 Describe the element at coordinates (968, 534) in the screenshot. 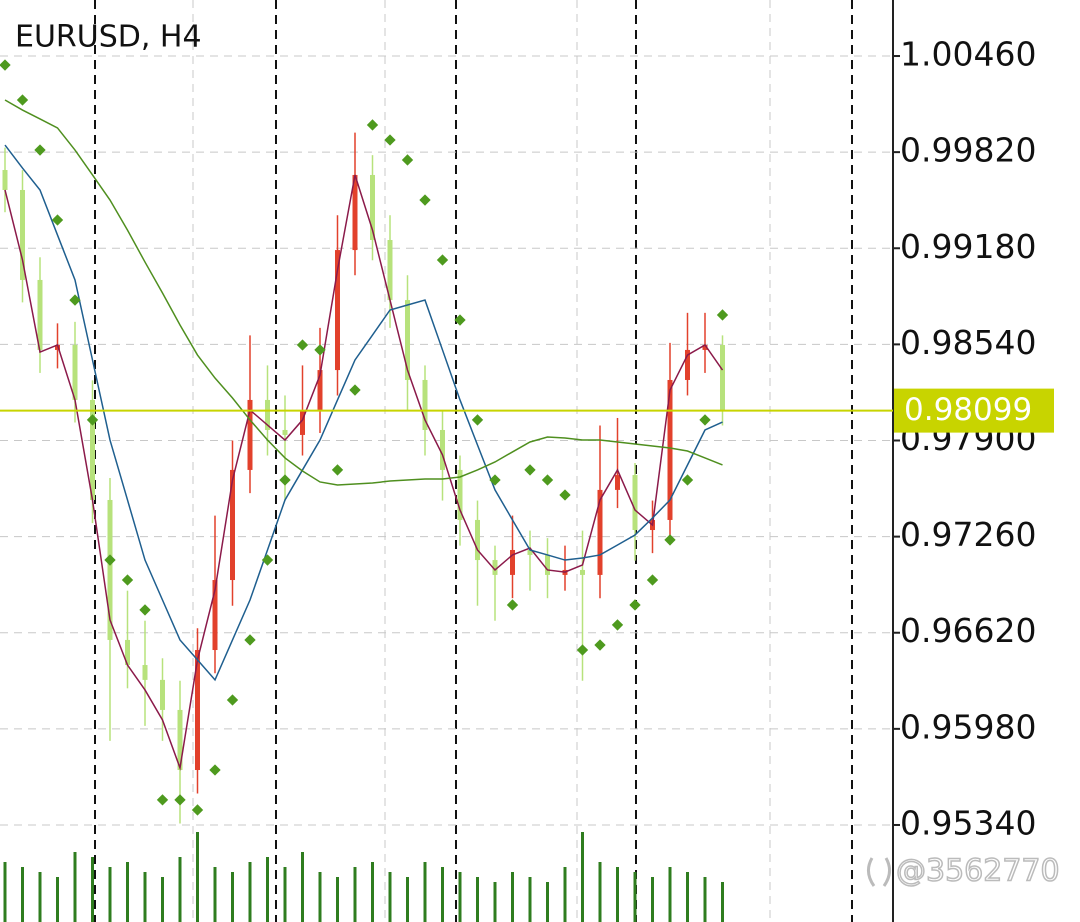

I see `y-tick-label: 0.97260` at that location.